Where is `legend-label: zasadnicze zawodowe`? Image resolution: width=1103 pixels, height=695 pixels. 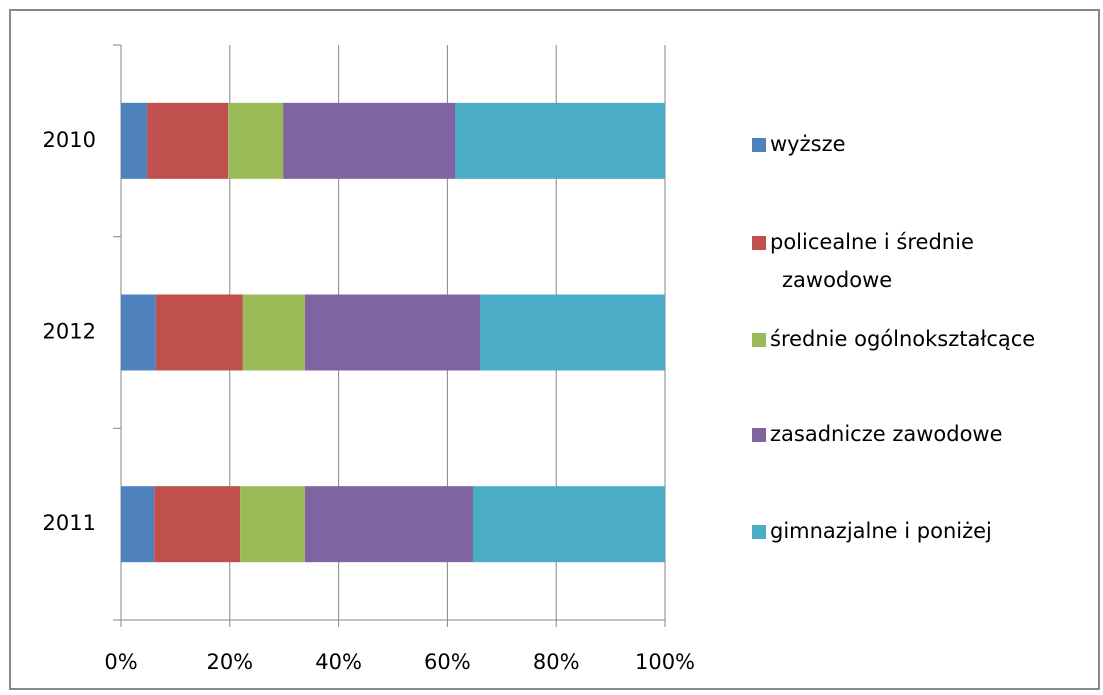 legend-label: zasadnicze zawodowe is located at coordinates (886, 434).